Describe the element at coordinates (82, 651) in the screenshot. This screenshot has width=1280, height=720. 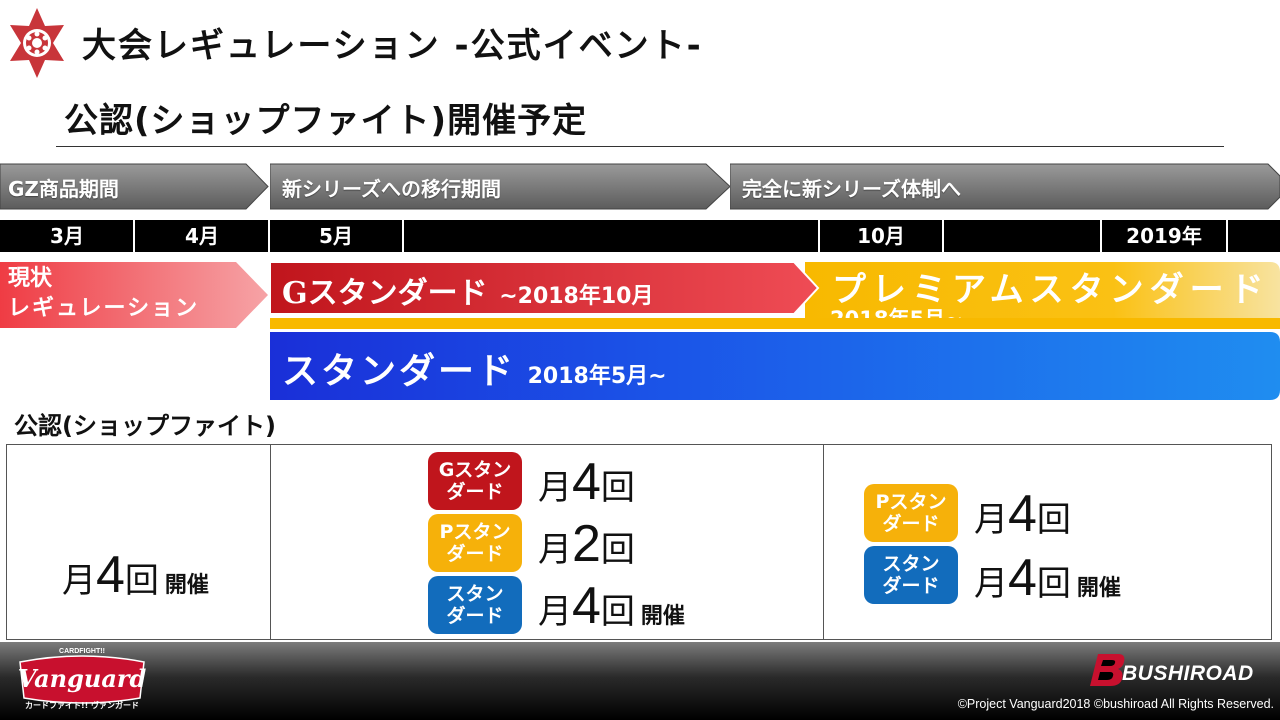
I see `vanguard-logo-top: CARDFIGHT!!` at that location.